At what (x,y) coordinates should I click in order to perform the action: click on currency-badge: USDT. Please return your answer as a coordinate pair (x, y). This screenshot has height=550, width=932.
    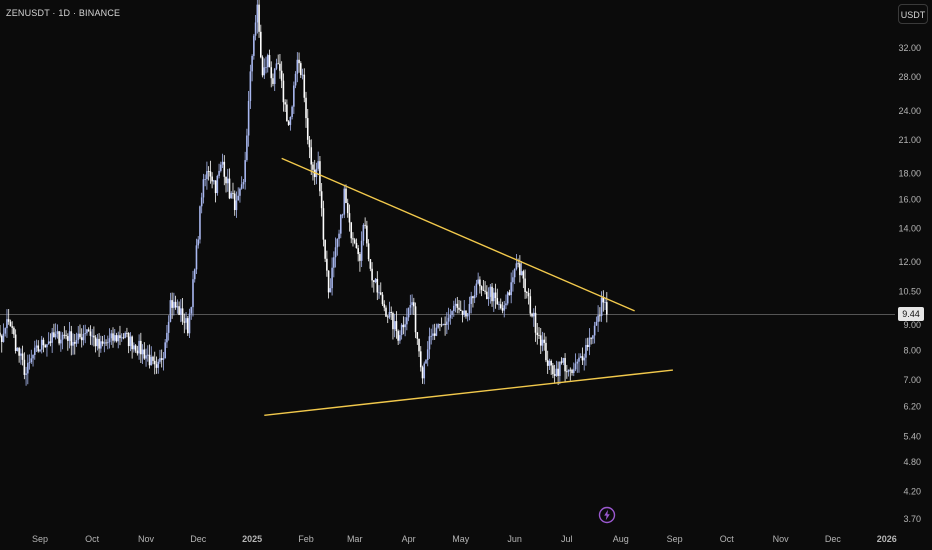
    Looking at the image, I should click on (913, 14).